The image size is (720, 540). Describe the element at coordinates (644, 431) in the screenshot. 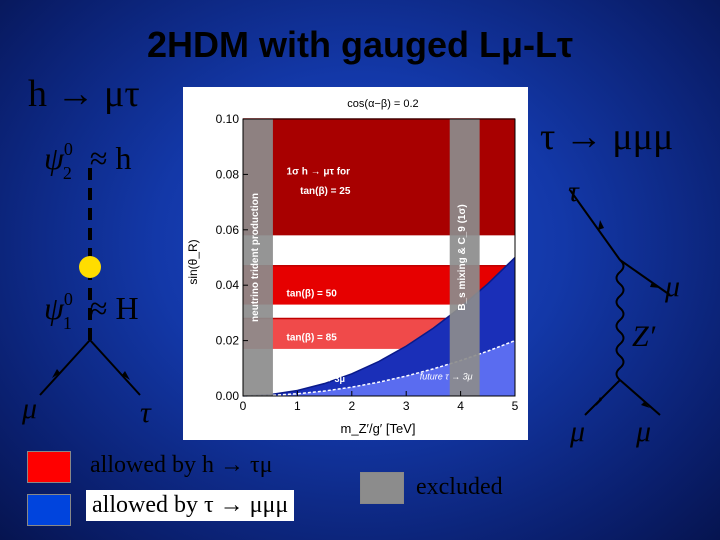

I see `right-mu-br-label: μ` at that location.